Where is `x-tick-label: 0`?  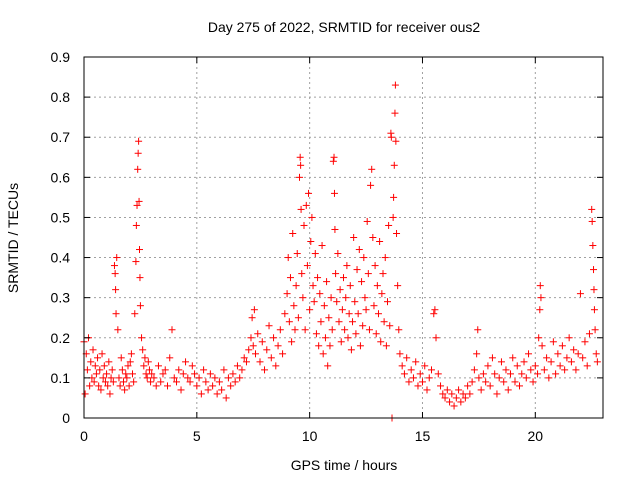
x-tick-label: 0 is located at coordinates (84, 436).